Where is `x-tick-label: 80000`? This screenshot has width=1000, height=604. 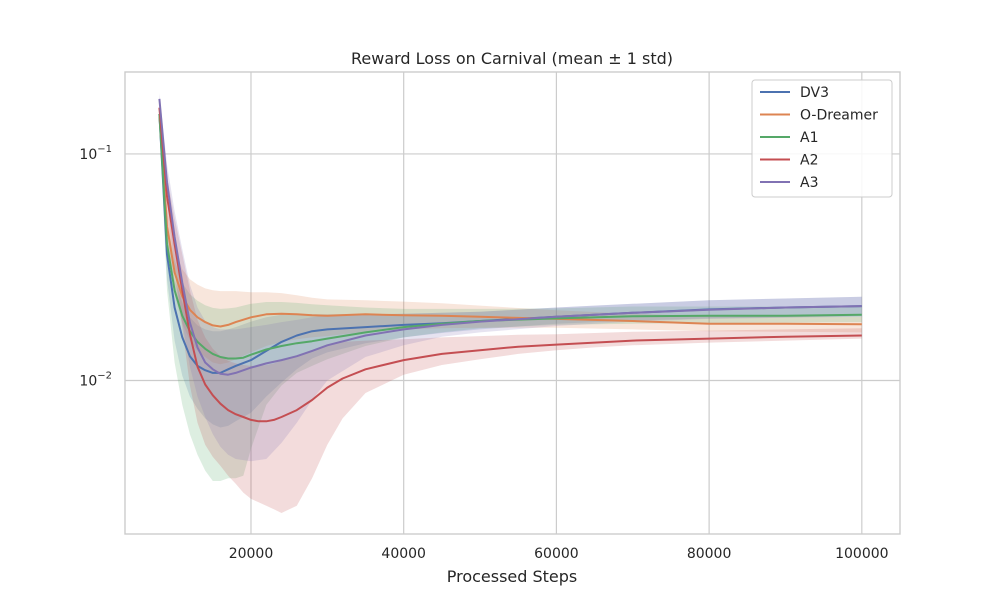
x-tick-label: 80000 is located at coordinates (709, 554).